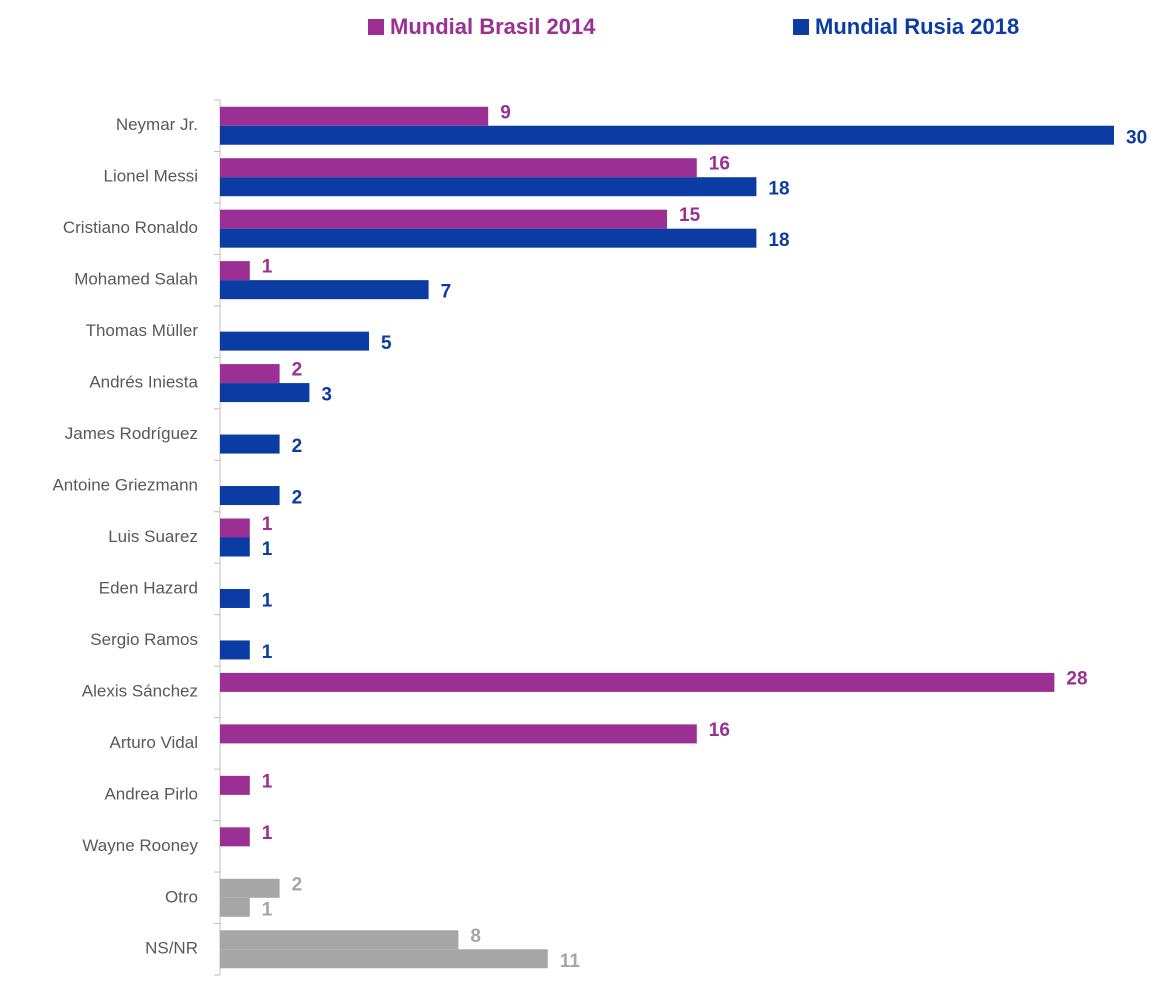 This screenshot has height=988, width=1161. Describe the element at coordinates (570, 961) in the screenshot. I see `data-label: 11` at that location.